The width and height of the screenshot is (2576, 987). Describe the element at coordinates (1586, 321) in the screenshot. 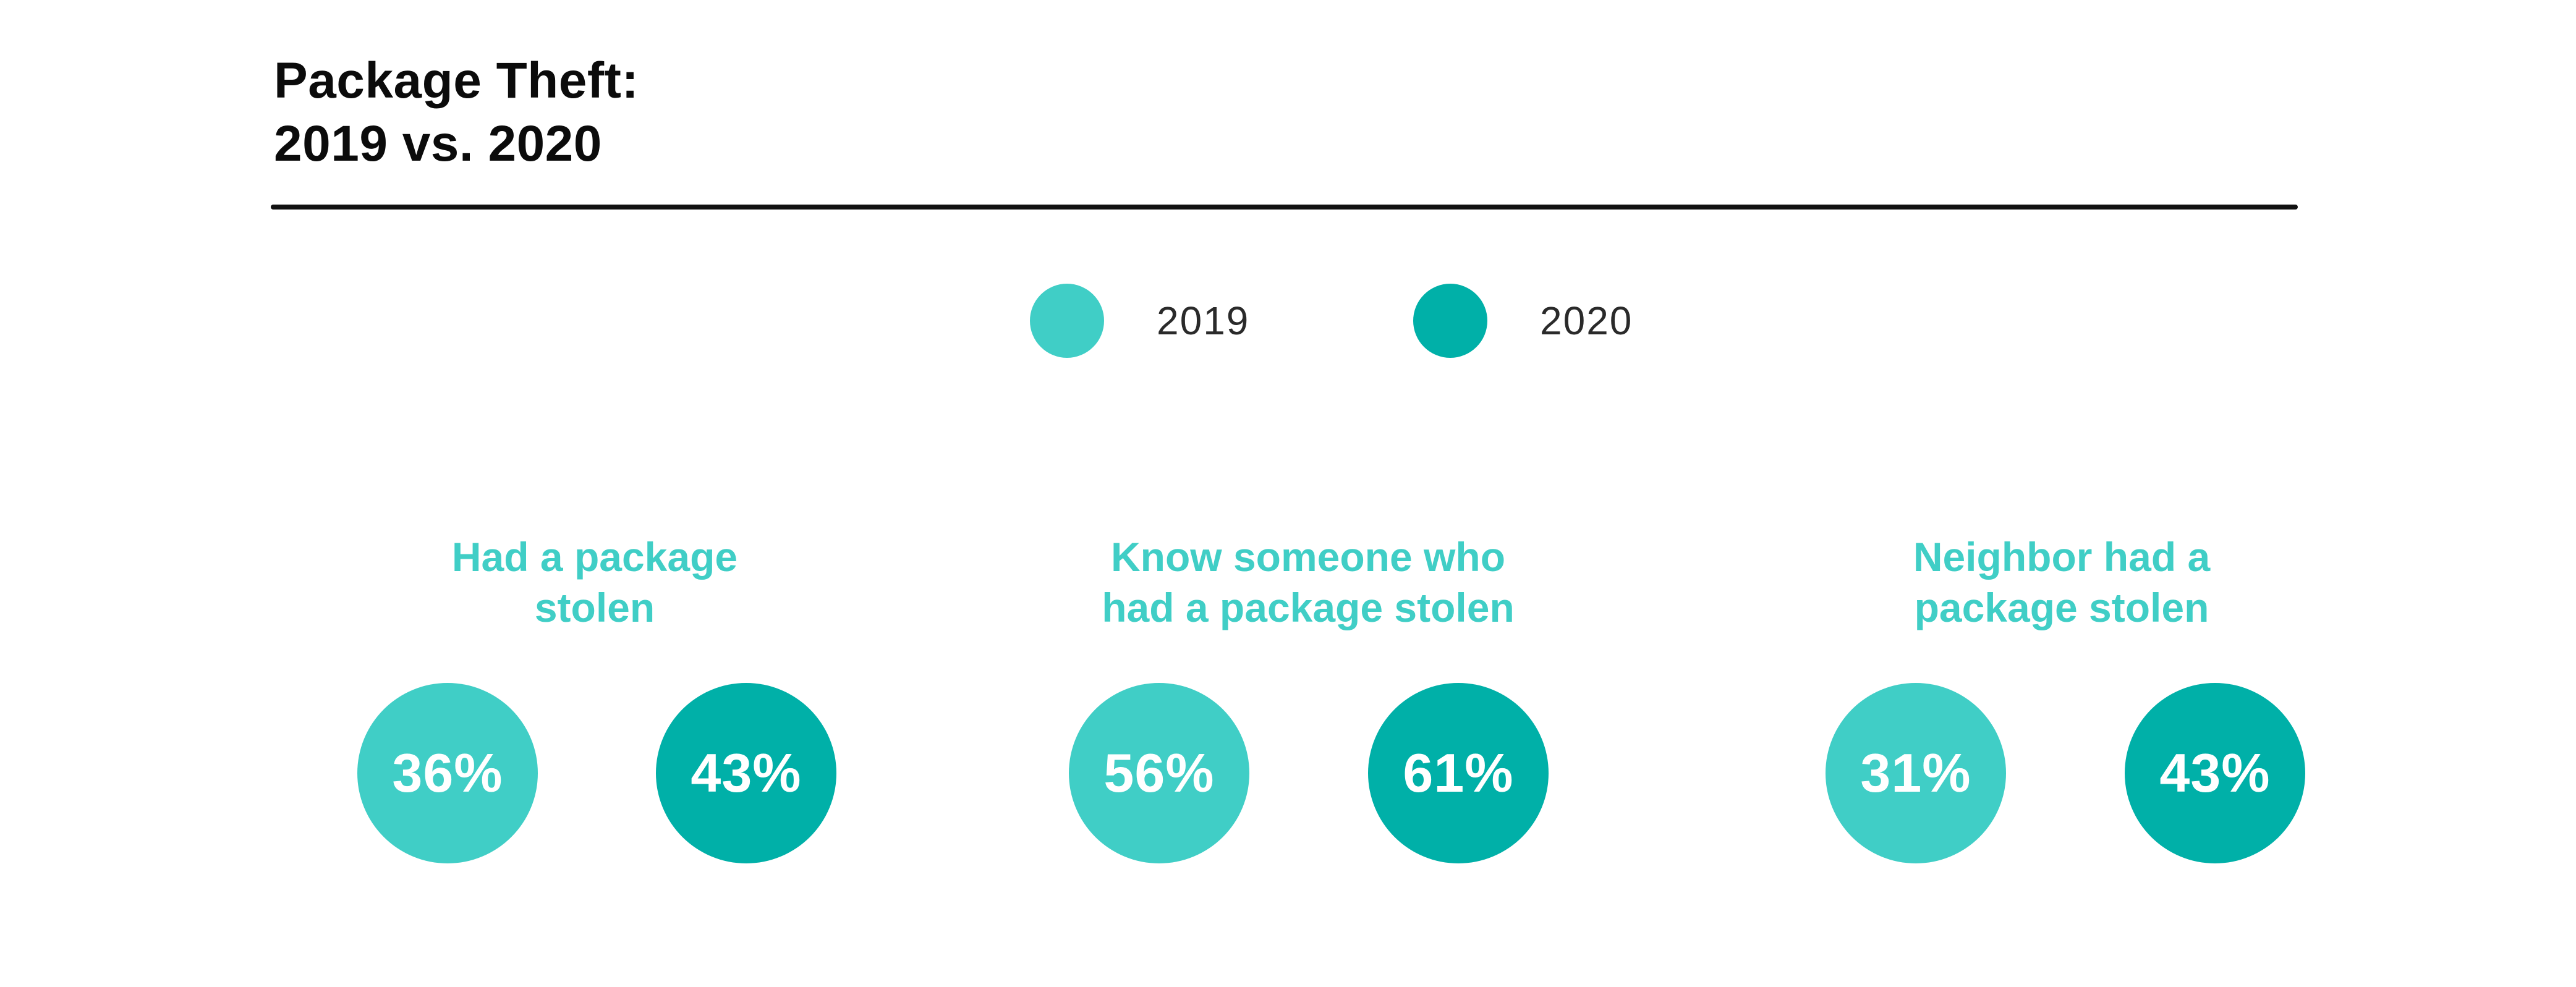

I see `legend-label-2020: 2020` at that location.